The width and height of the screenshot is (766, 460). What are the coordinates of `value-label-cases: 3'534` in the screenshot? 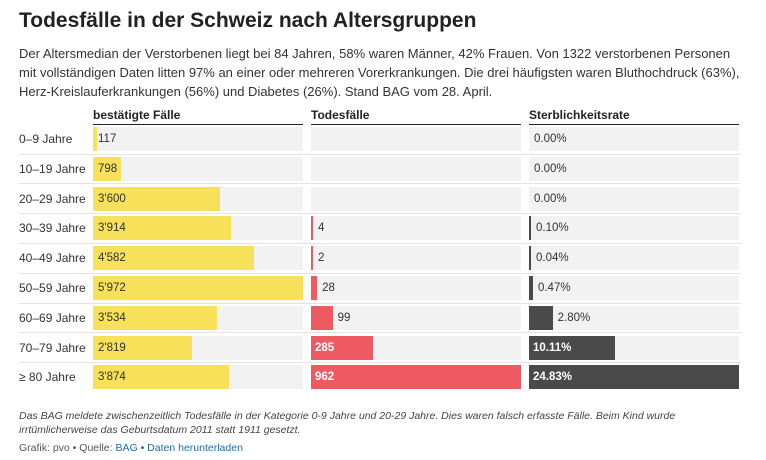 It's located at (112, 317).